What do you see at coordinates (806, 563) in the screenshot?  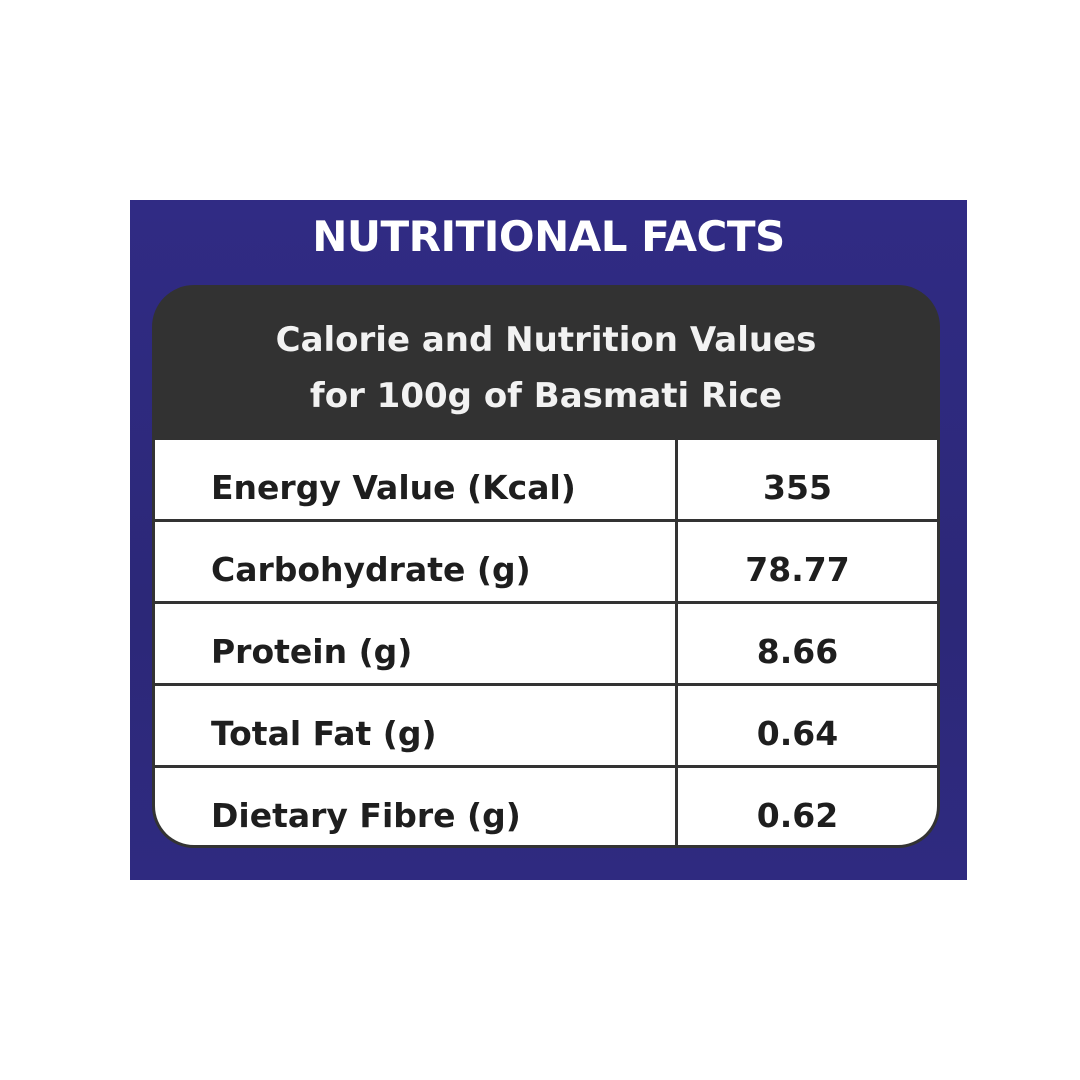 I see `nutrient-value: 78.77` at bounding box center [806, 563].